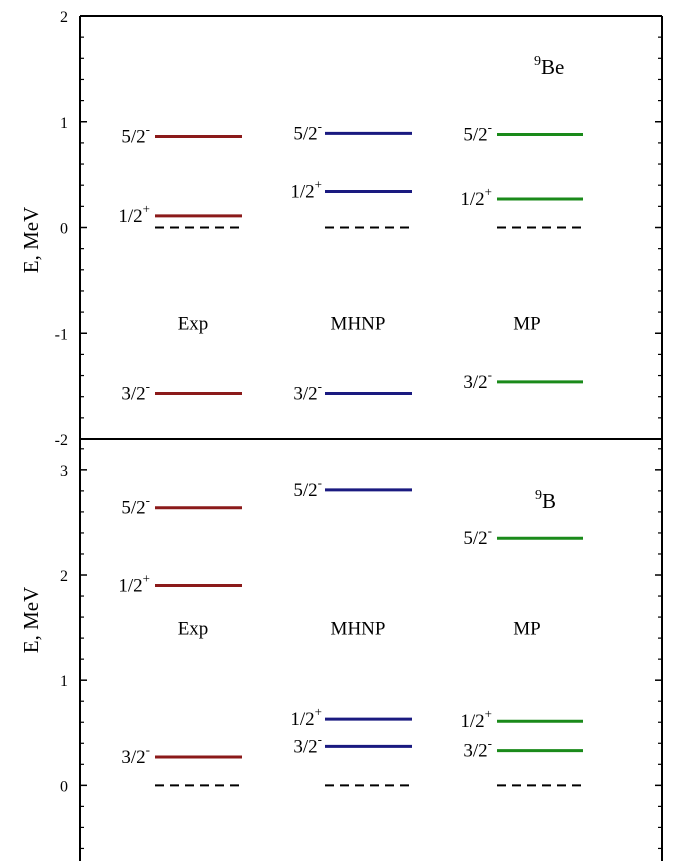 The image size is (676, 861). What do you see at coordinates (552, 67) in the screenshot?
I see `nucleus-symbol: Be` at bounding box center [552, 67].